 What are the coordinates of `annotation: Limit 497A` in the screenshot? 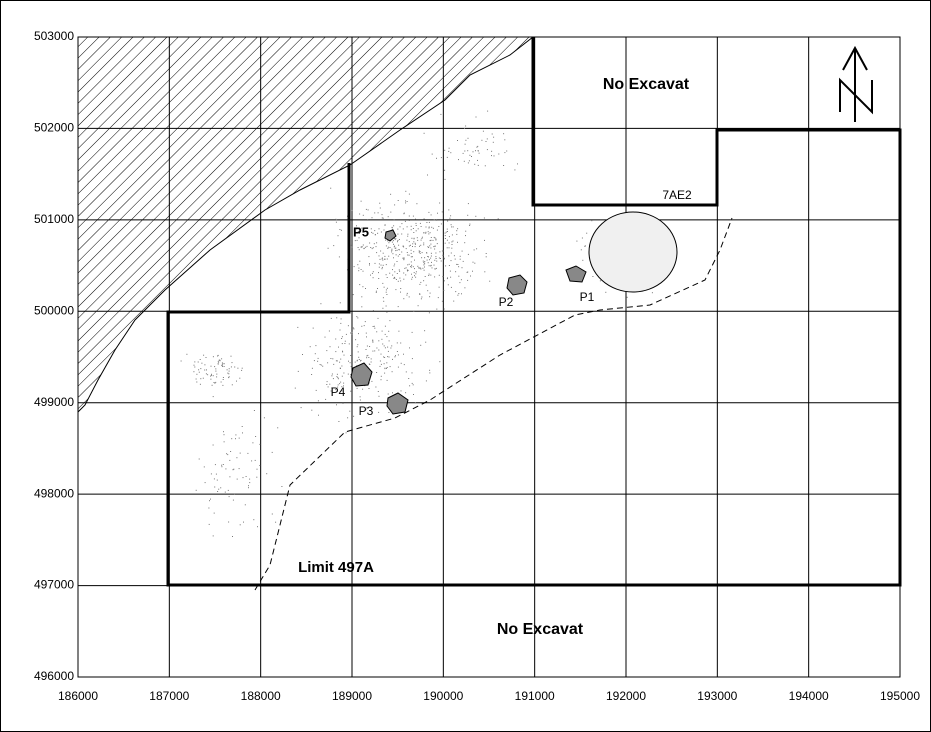 It's located at (336, 567).